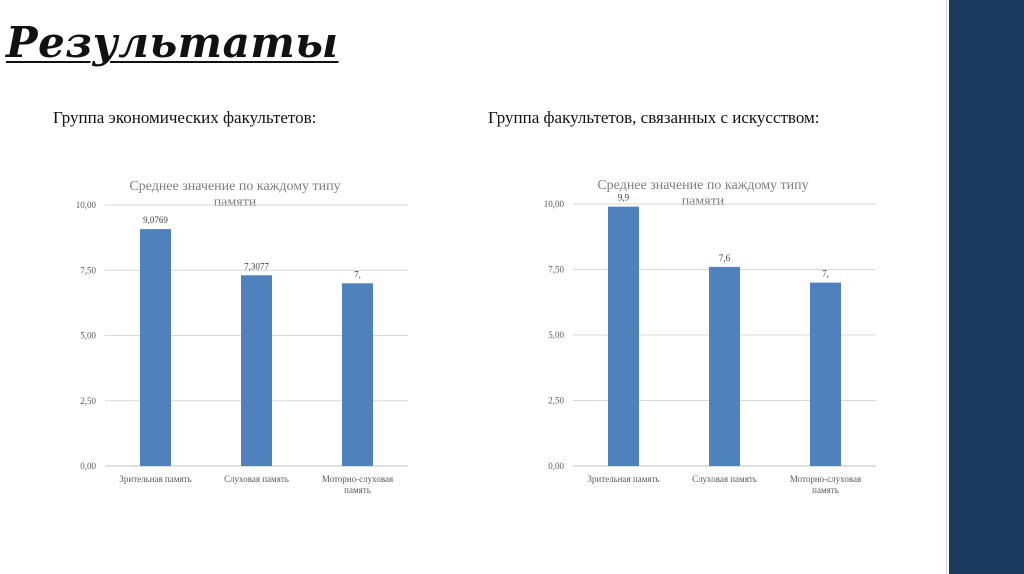  What do you see at coordinates (556, 401) in the screenshot?
I see `chart-2-y-tick-label: 2,50` at bounding box center [556, 401].